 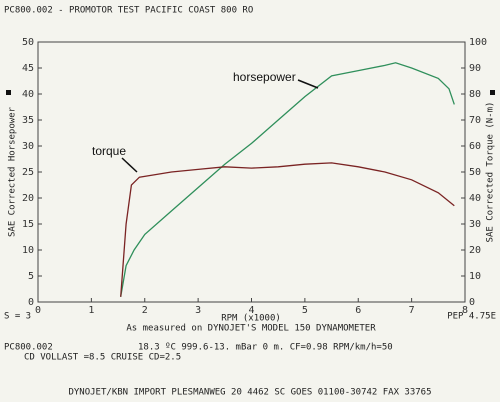 I want to click on y-tick-label: 15, so click(x=28, y=224).